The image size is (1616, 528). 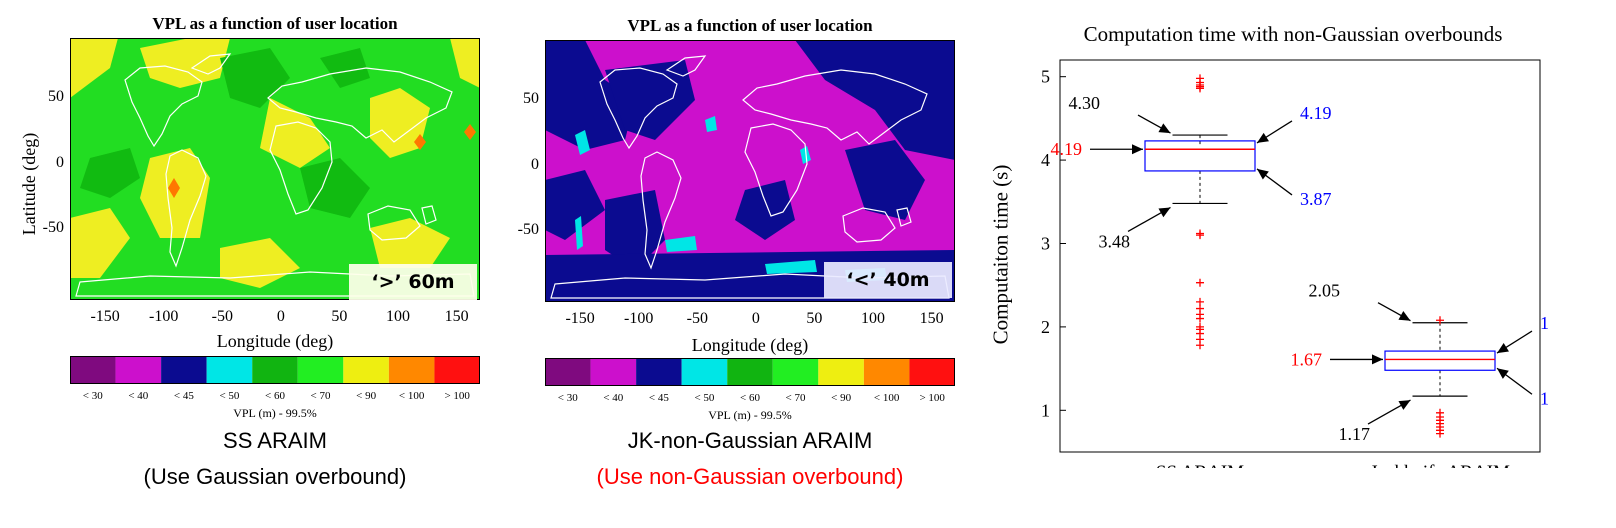 What do you see at coordinates (704, 398) in the screenshot?
I see `colorbar-label: < 50` at bounding box center [704, 398].